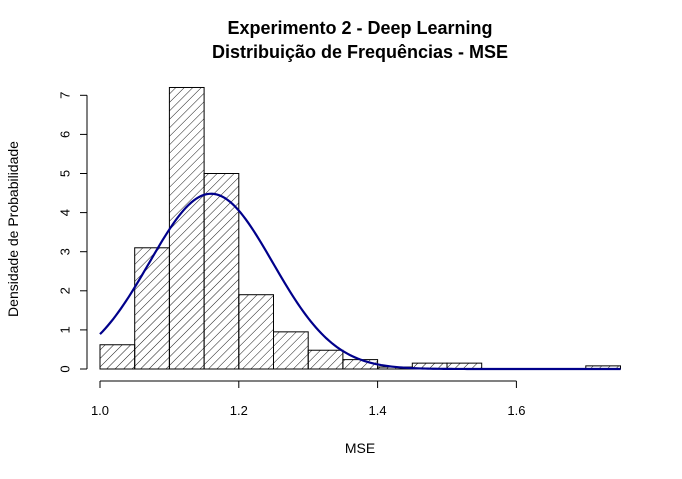 Image resolution: width=682 pixels, height=479 pixels. What do you see at coordinates (64, 251) in the screenshot?
I see `y-tick-label: 3` at bounding box center [64, 251].